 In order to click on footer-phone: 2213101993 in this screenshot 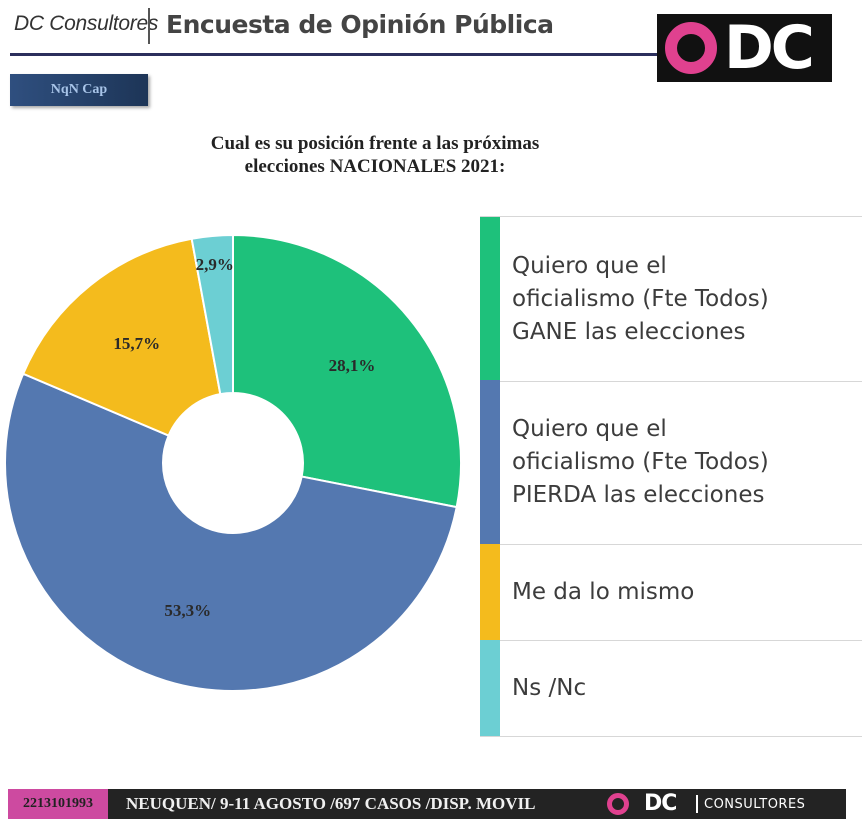, I will do `click(58, 804)`.